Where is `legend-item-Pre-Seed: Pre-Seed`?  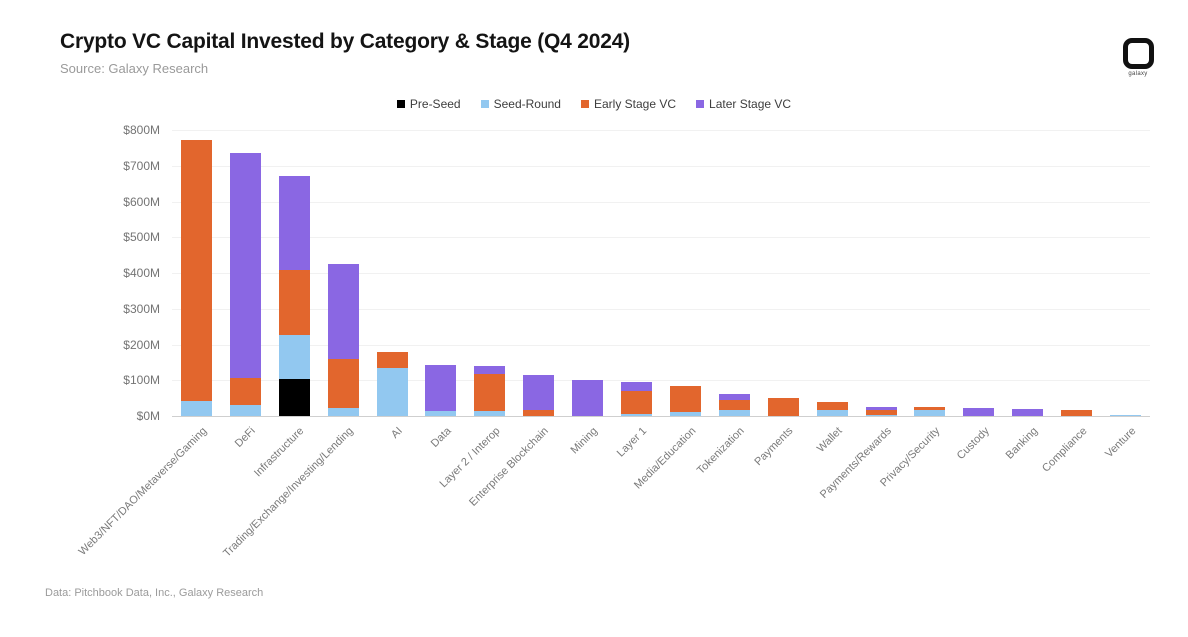 legend-item-Pre-Seed: Pre-Seed is located at coordinates (428, 104).